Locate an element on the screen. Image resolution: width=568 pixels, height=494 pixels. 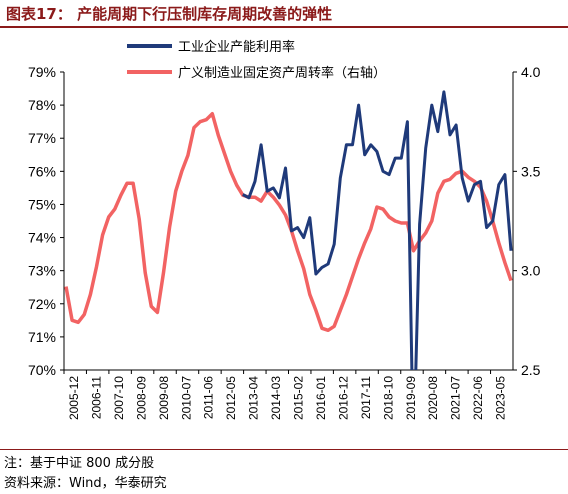
y-left-tick-label: 75% is located at coordinates (42, 204).